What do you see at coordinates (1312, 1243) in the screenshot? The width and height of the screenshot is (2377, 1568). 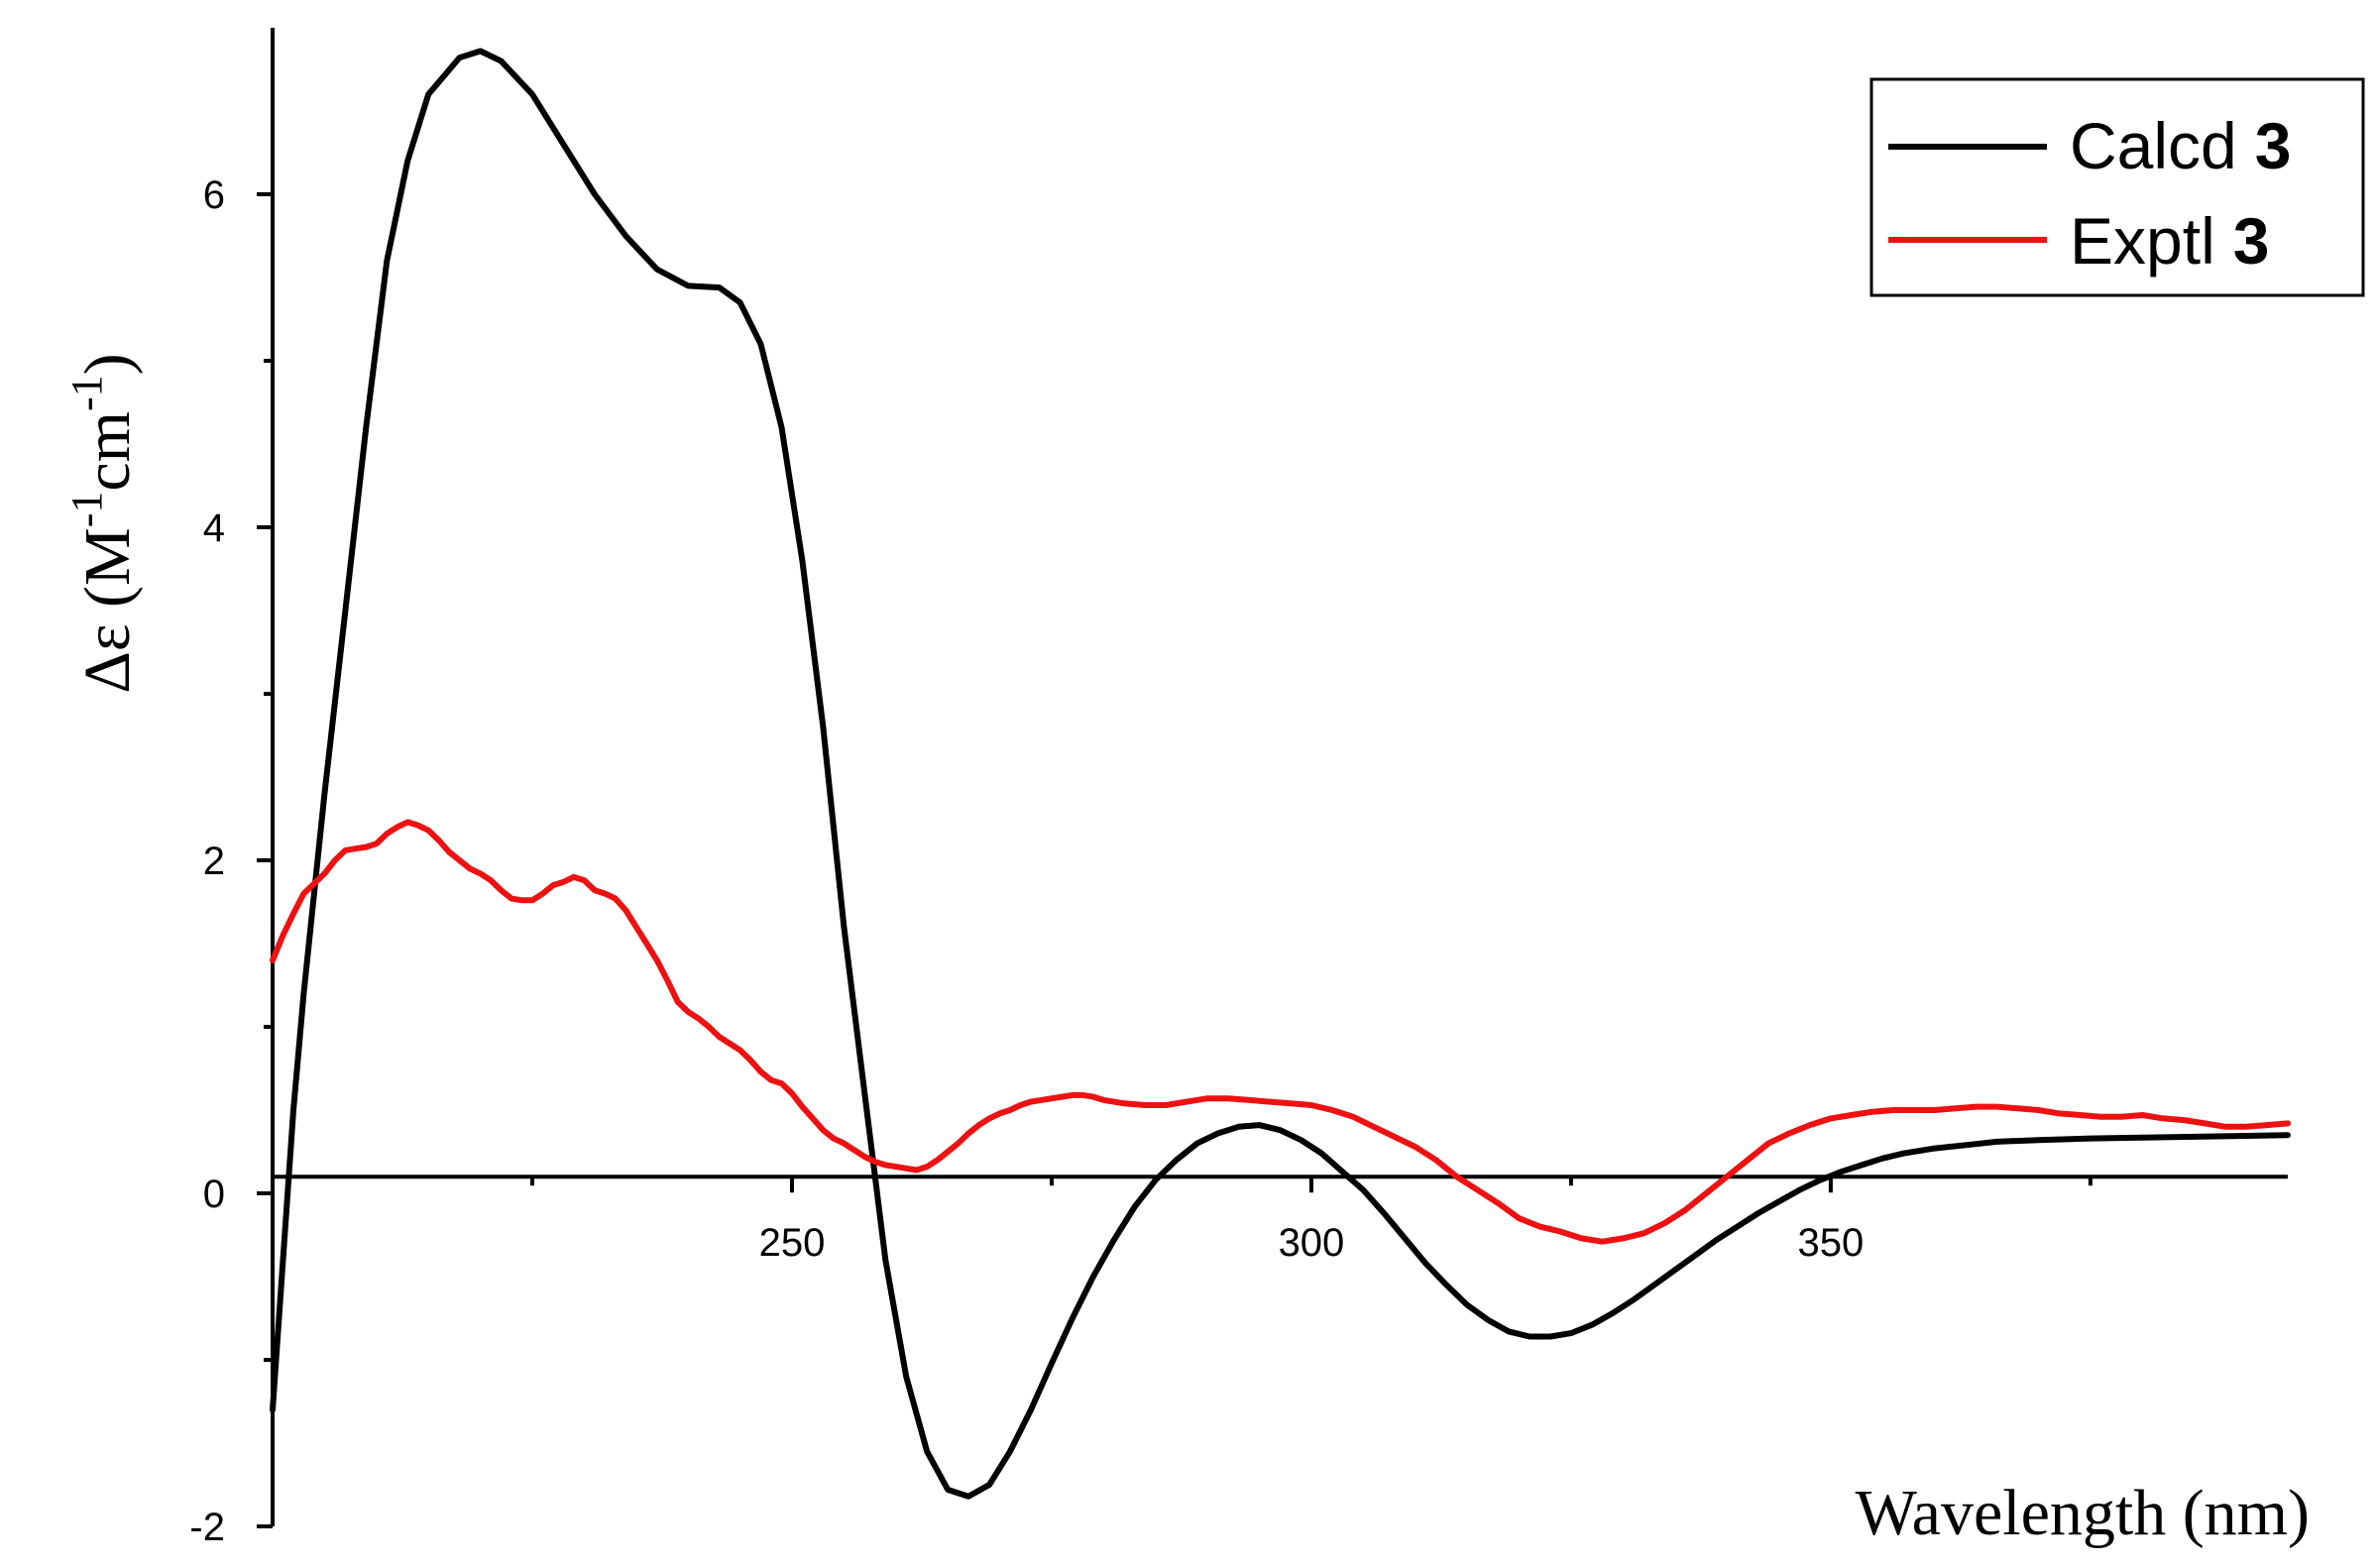 I see `x-tick-label: 300` at bounding box center [1312, 1243].